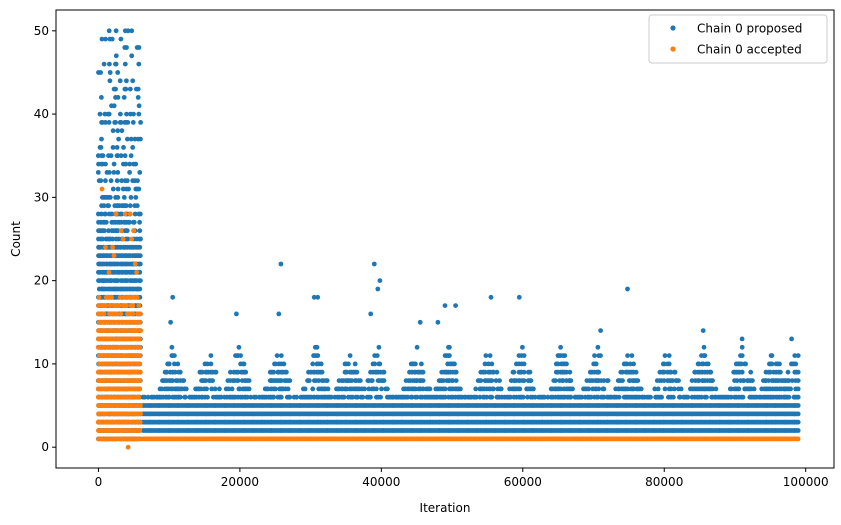 Image resolution: width=841 pixels, height=525 pixels. Describe the element at coordinates (806, 482) in the screenshot. I see `x-tick-label: 100000` at that location.